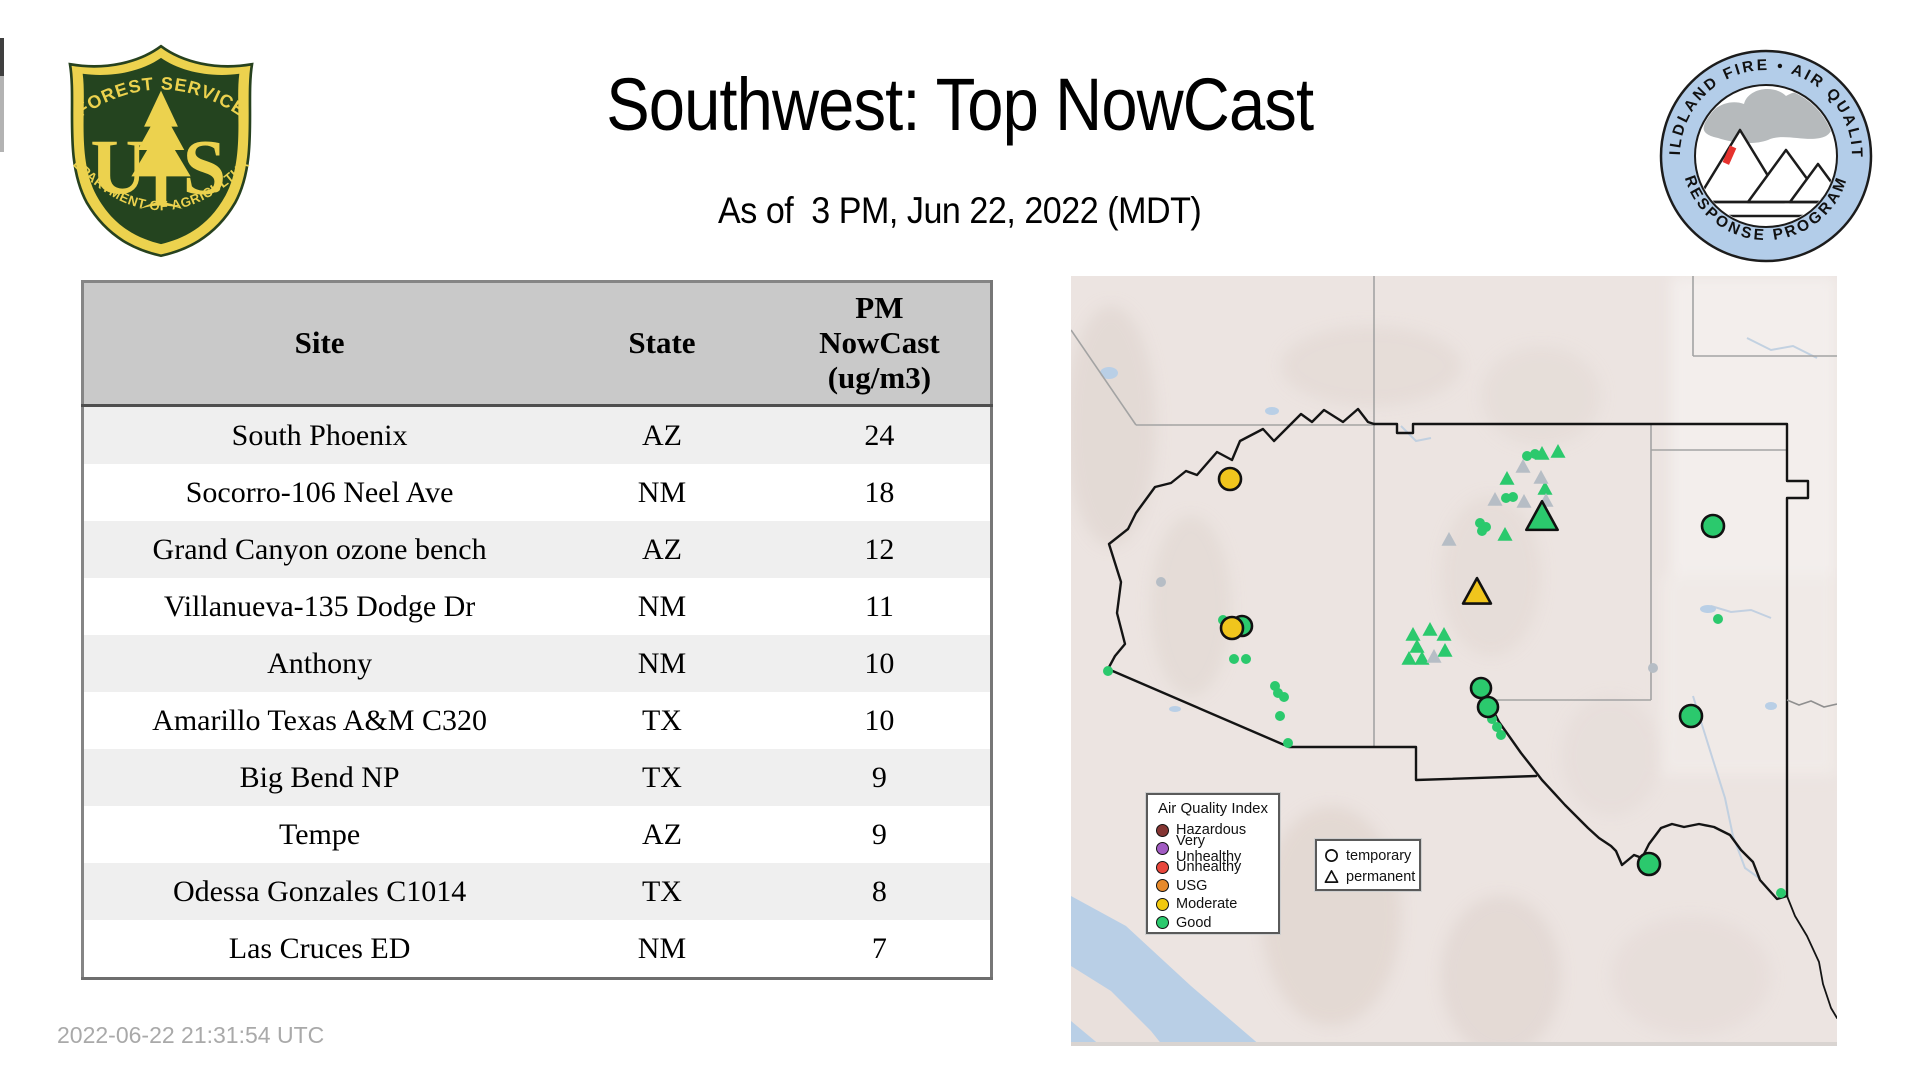  I want to click on table-row: Amarillo Texas A&M C320 TX 10, so click(537, 720).